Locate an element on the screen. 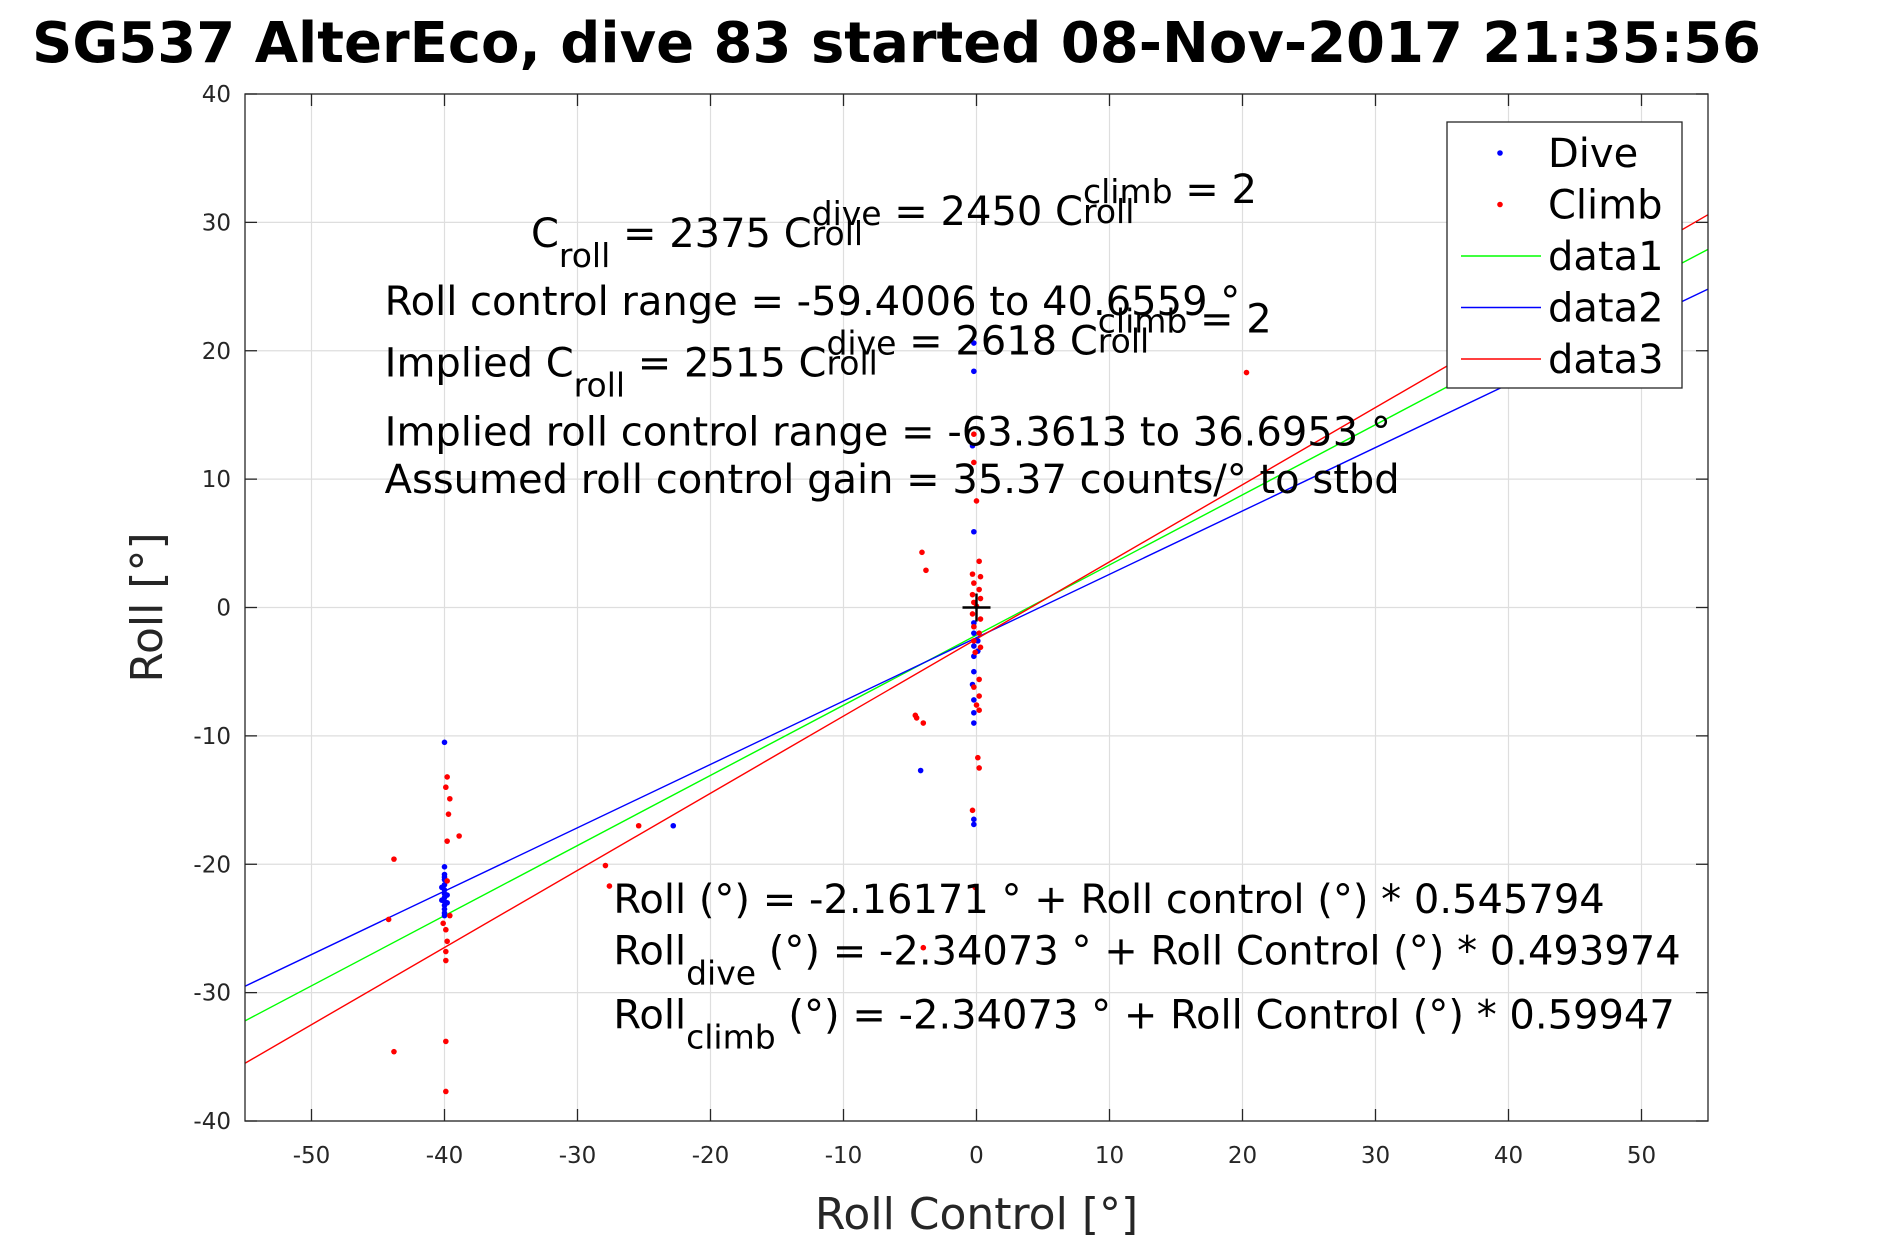 The height and width of the screenshot is (1260, 1890). annotation-part: = 2375 C is located at coordinates (710, 234).